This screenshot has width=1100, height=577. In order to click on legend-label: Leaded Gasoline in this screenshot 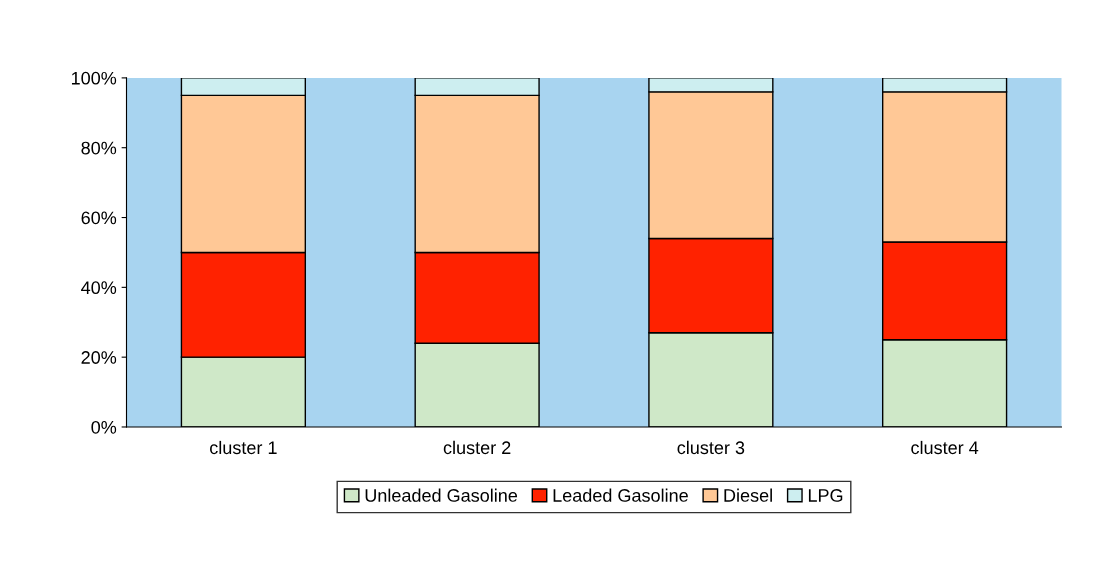, I will do `click(620, 495)`.